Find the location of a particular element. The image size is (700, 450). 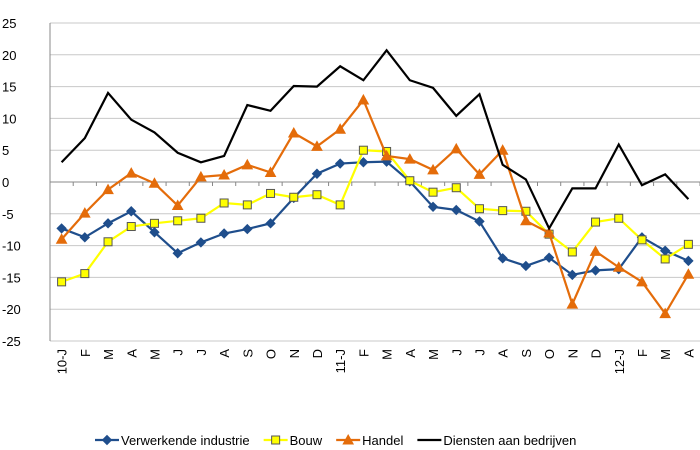

y-tick-label: -5 is located at coordinates (8, 214).